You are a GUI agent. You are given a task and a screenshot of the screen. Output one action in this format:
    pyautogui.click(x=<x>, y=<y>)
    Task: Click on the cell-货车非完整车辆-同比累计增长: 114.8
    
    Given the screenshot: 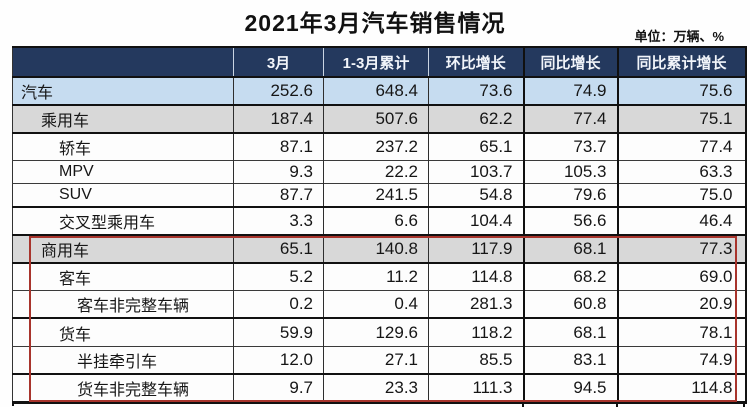 What is the action you would take?
    pyautogui.click(x=681, y=388)
    